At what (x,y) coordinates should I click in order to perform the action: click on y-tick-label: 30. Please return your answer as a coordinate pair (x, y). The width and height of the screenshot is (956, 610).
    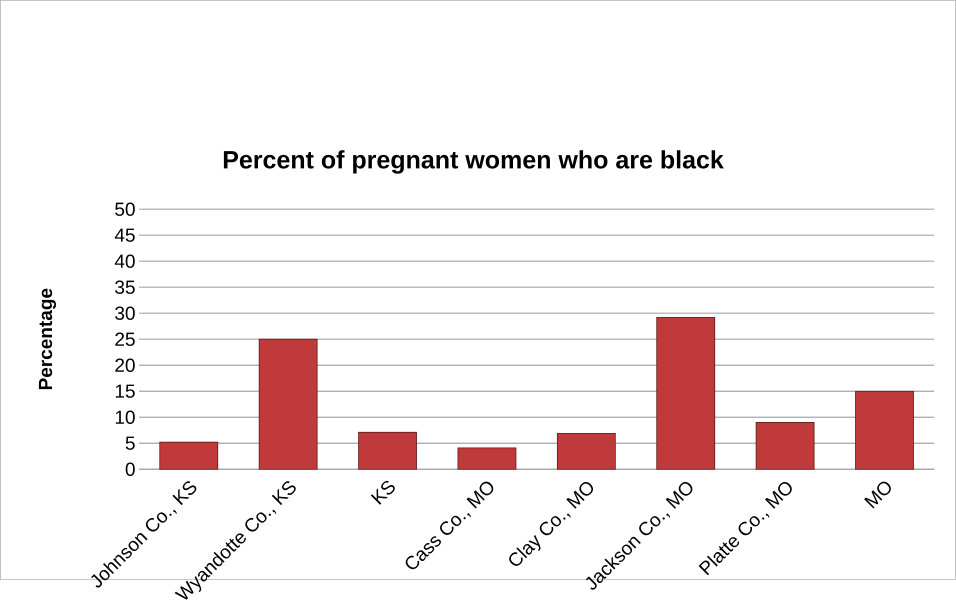
    Looking at the image, I should click on (125, 313).